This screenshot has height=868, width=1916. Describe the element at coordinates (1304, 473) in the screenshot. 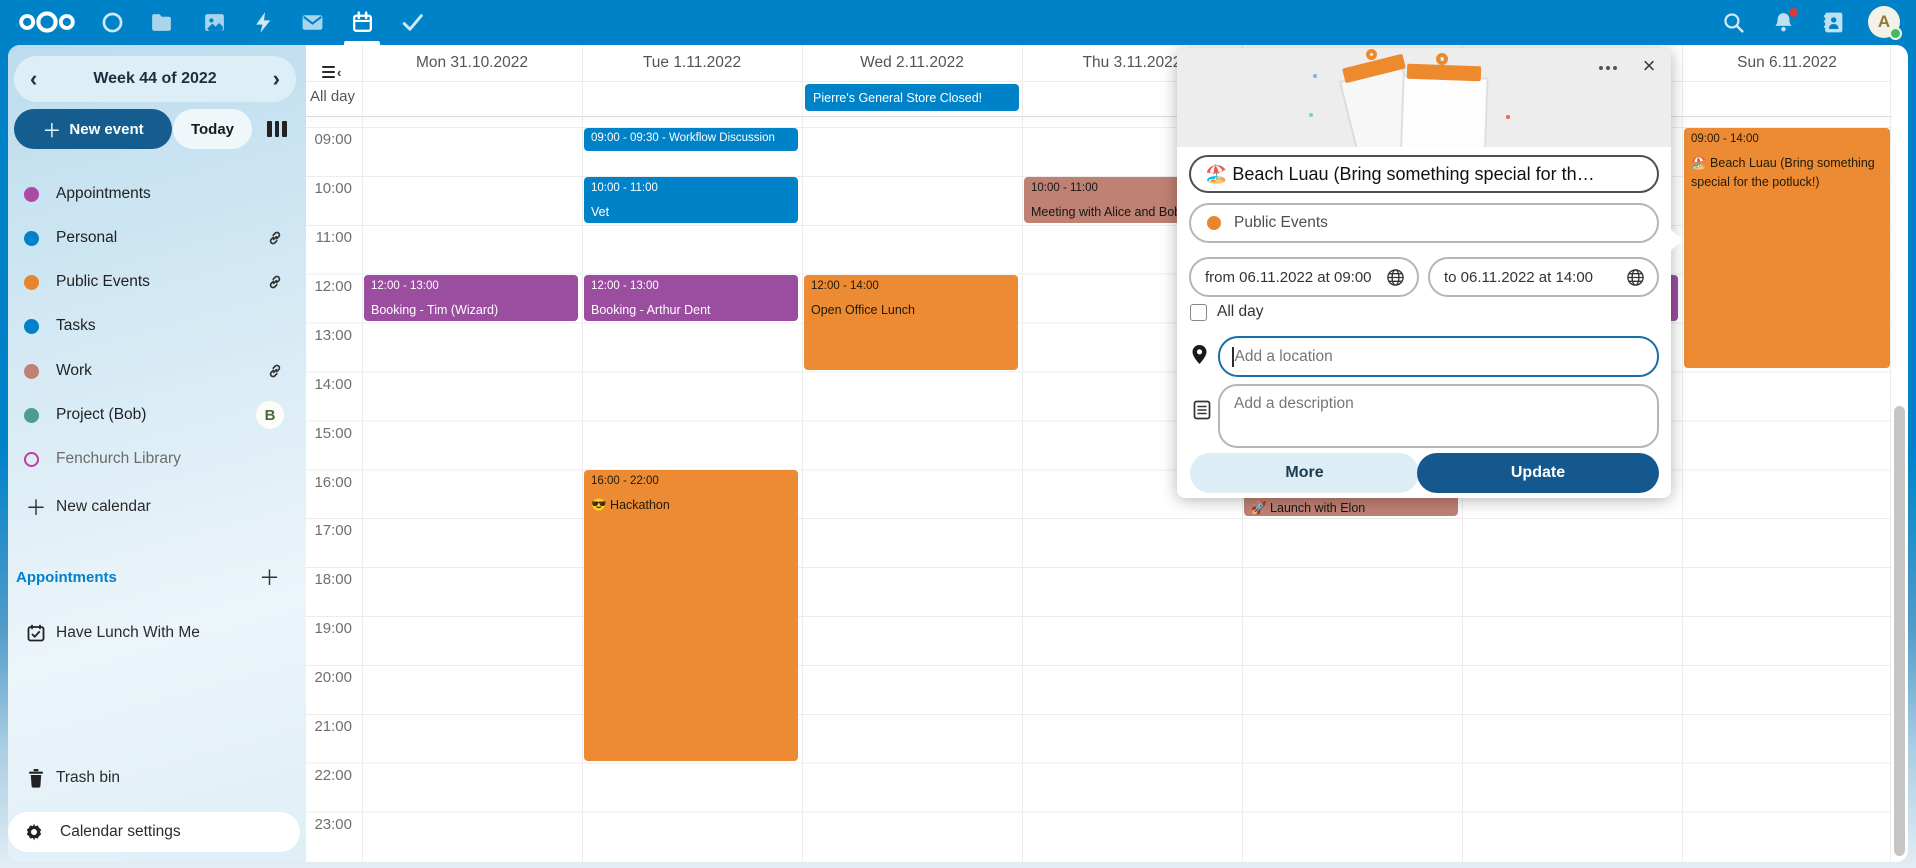

I see `more-button: More` at that location.